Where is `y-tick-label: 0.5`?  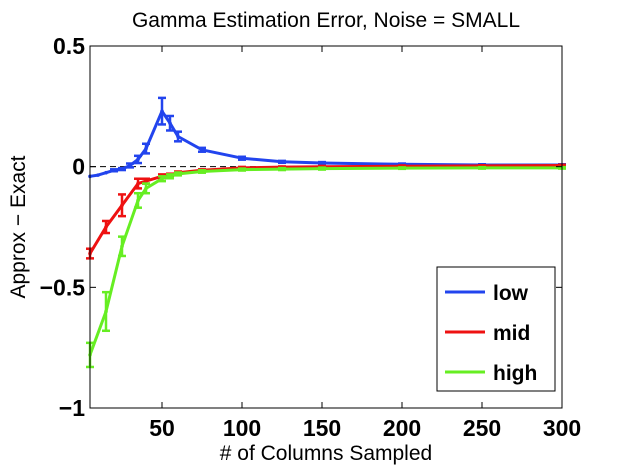 y-tick-label: 0.5 is located at coordinates (69, 46).